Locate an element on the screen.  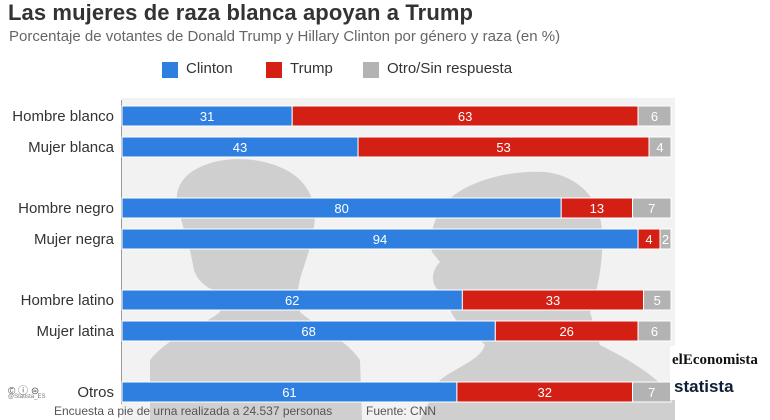
category-label: Hombre negro is located at coordinates (66, 208).